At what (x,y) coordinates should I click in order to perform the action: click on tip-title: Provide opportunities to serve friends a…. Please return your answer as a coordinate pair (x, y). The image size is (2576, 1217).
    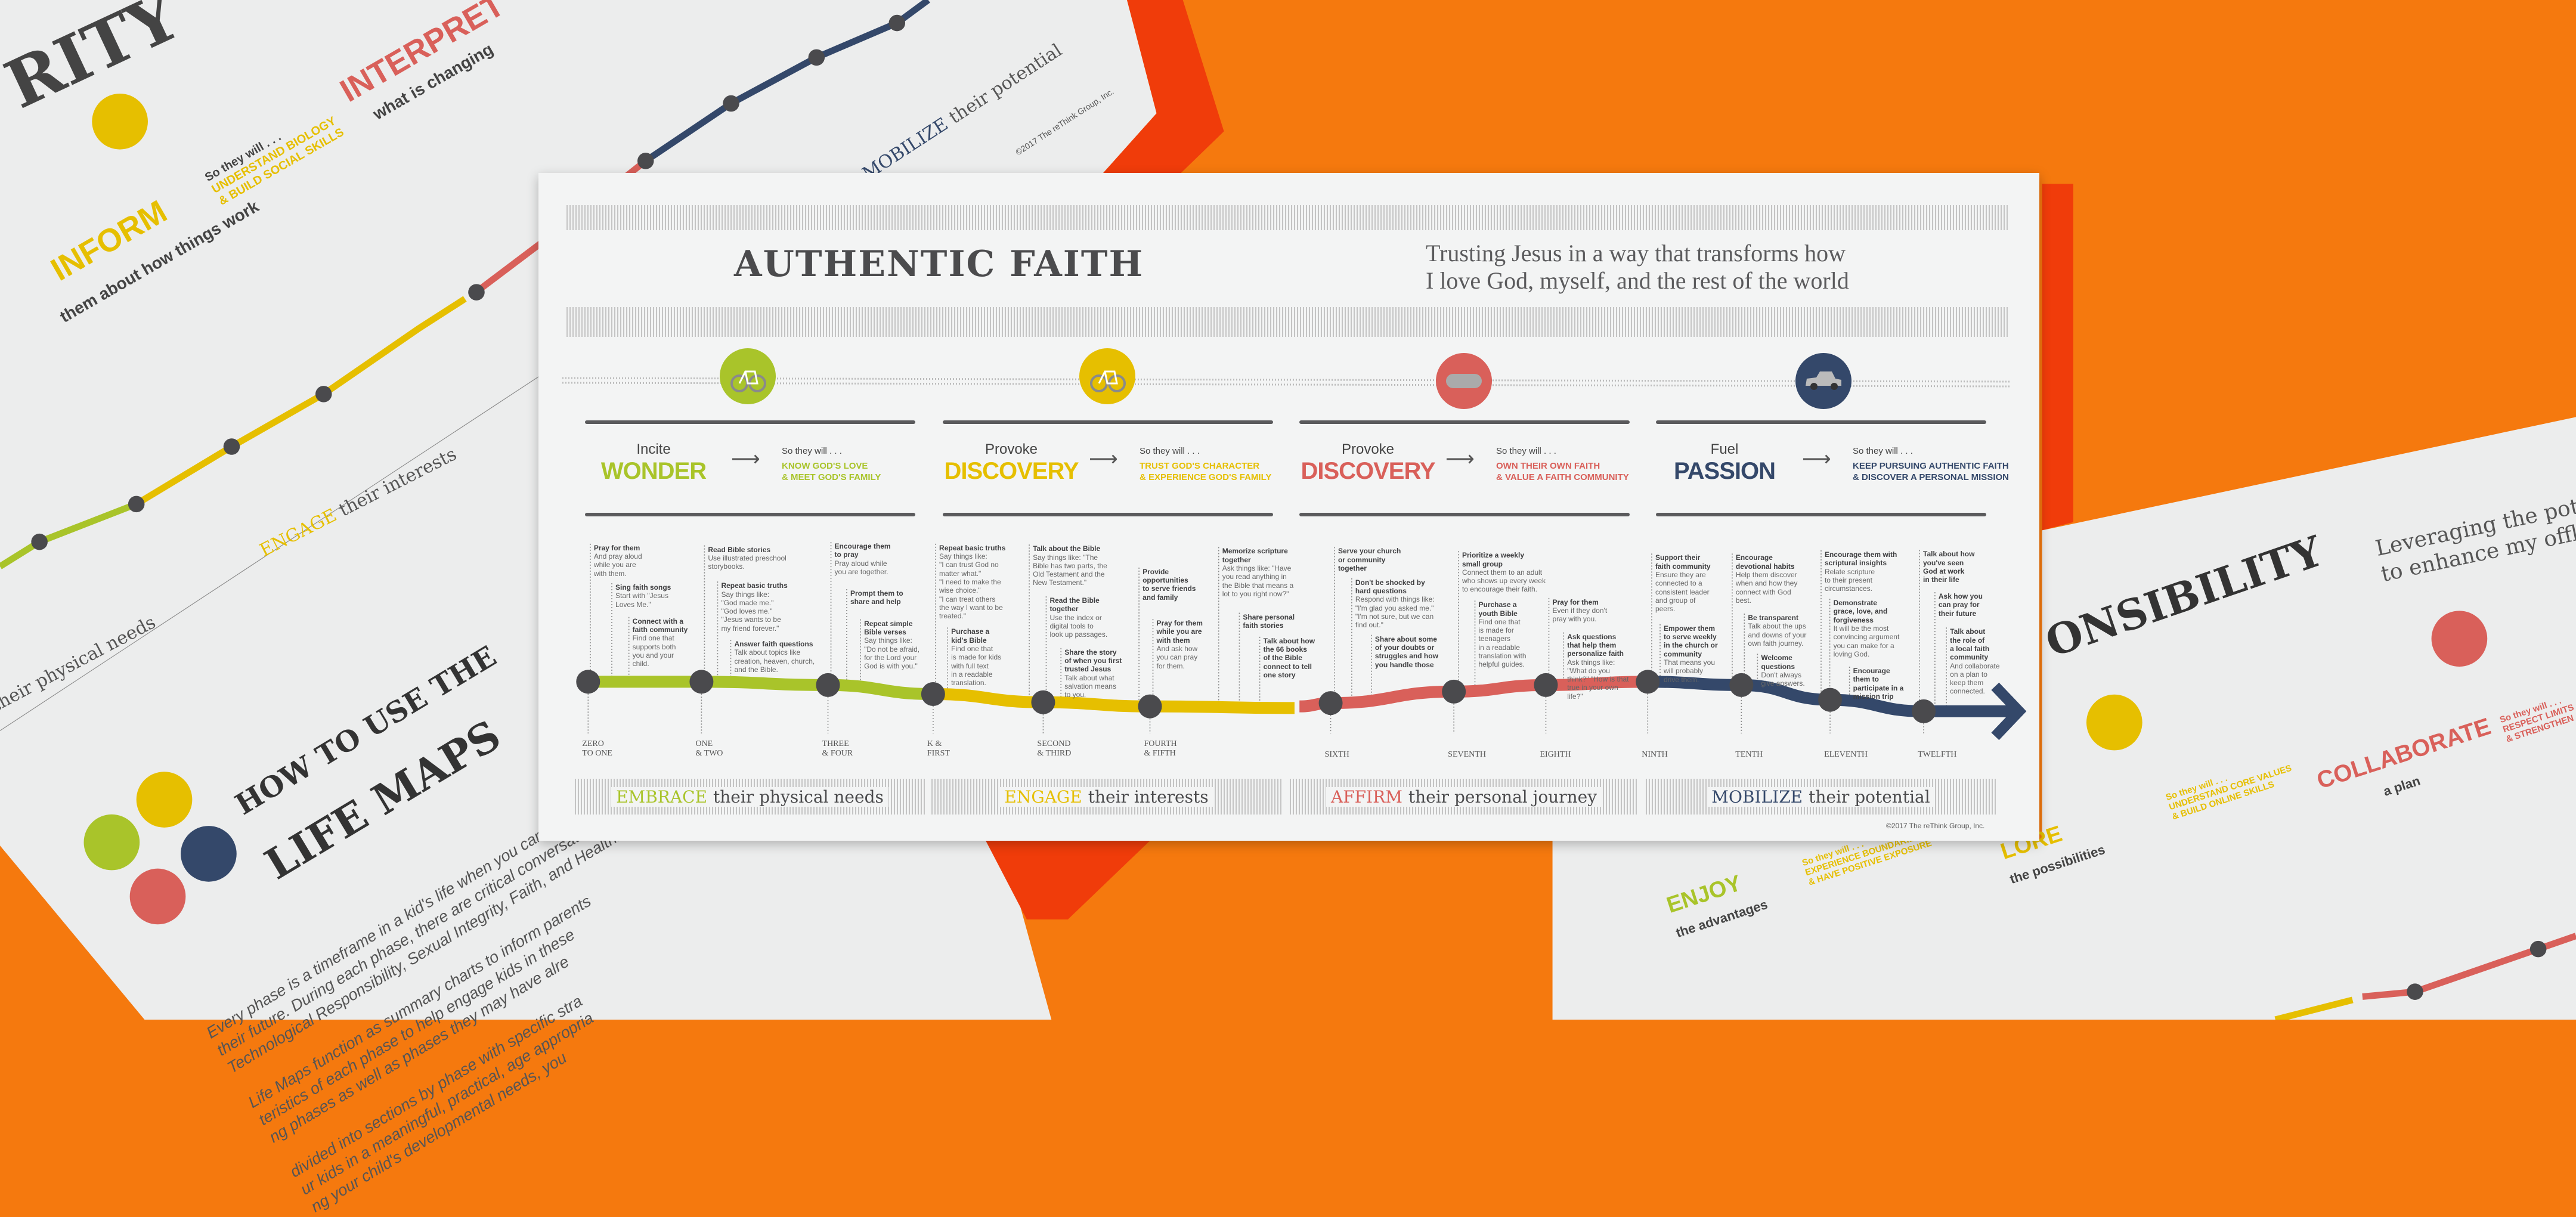
    Looking at the image, I should click on (1169, 585).